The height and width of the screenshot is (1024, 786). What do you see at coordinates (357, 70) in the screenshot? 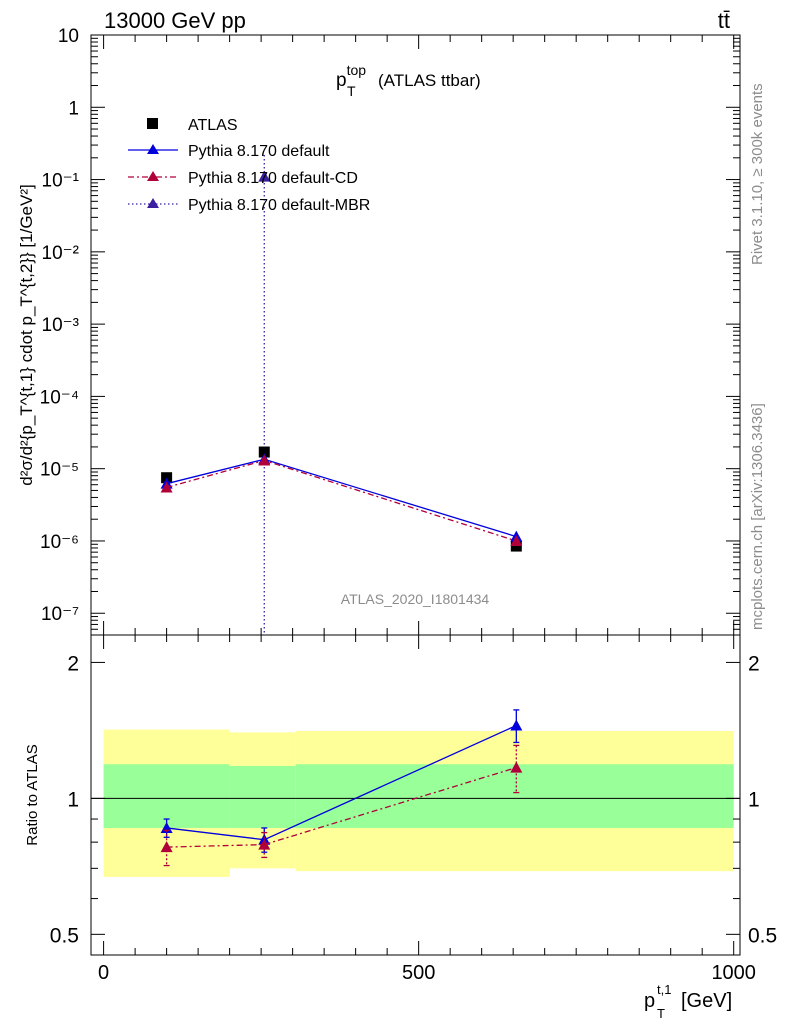
I see `plot-title-sup: top` at bounding box center [357, 70].